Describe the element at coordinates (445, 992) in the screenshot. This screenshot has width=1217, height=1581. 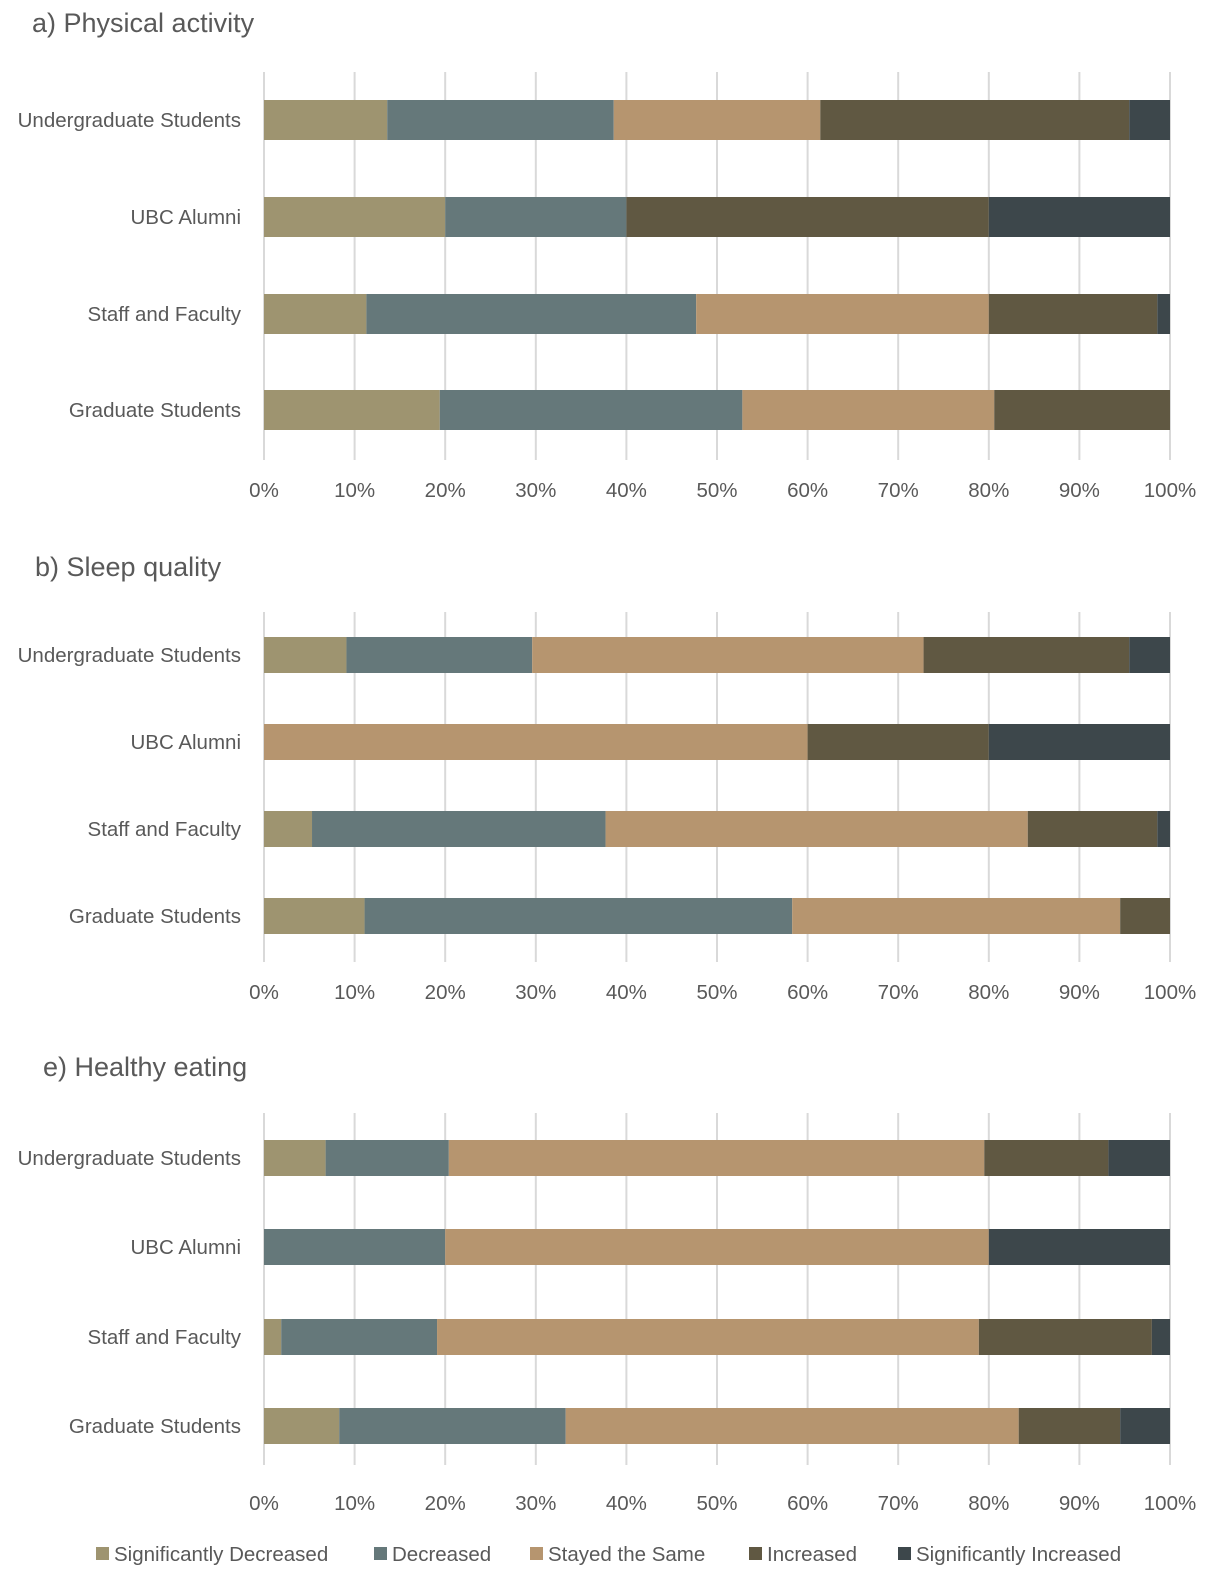
I see `x-tick-label: 20%` at that location.